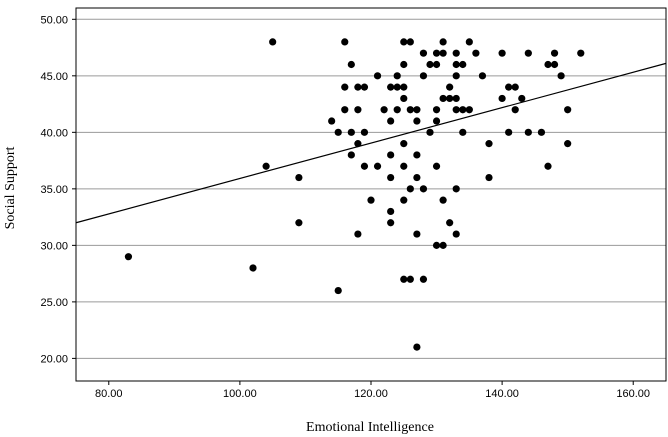 This screenshot has width=668, height=437. Describe the element at coordinates (633, 394) in the screenshot. I see `x-tick-label: 160.00` at that location.